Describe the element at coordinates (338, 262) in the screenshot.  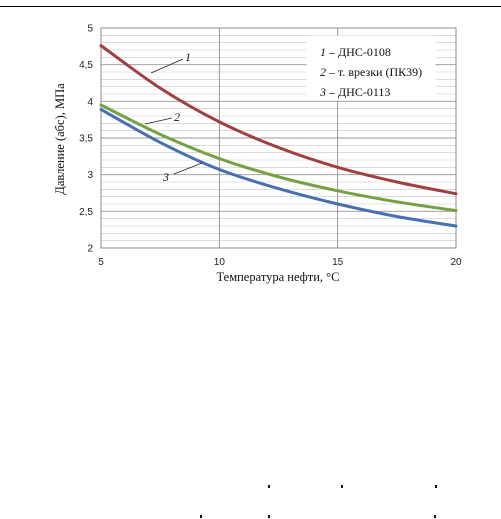
I see `x-tick-label: 15` at that location.